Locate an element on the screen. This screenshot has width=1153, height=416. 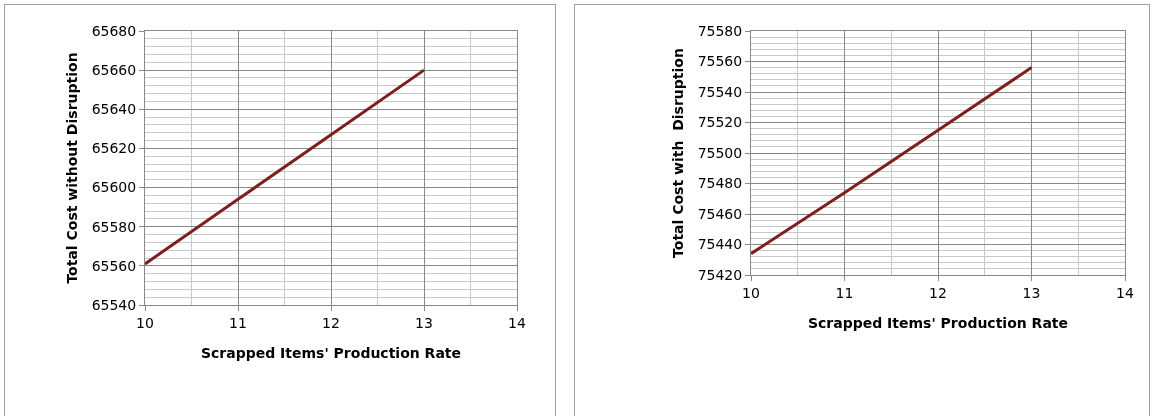
y-axis-title: Total Cost without Disruption is located at coordinates (72, 168).